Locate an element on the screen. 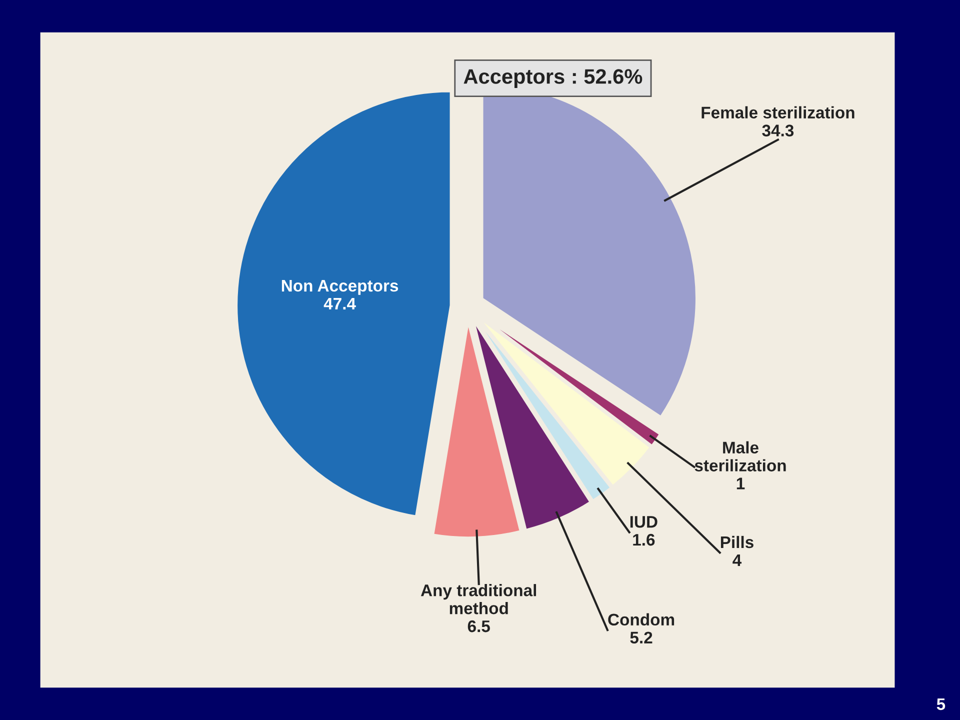  data-label: 34.3 is located at coordinates (778, 130).